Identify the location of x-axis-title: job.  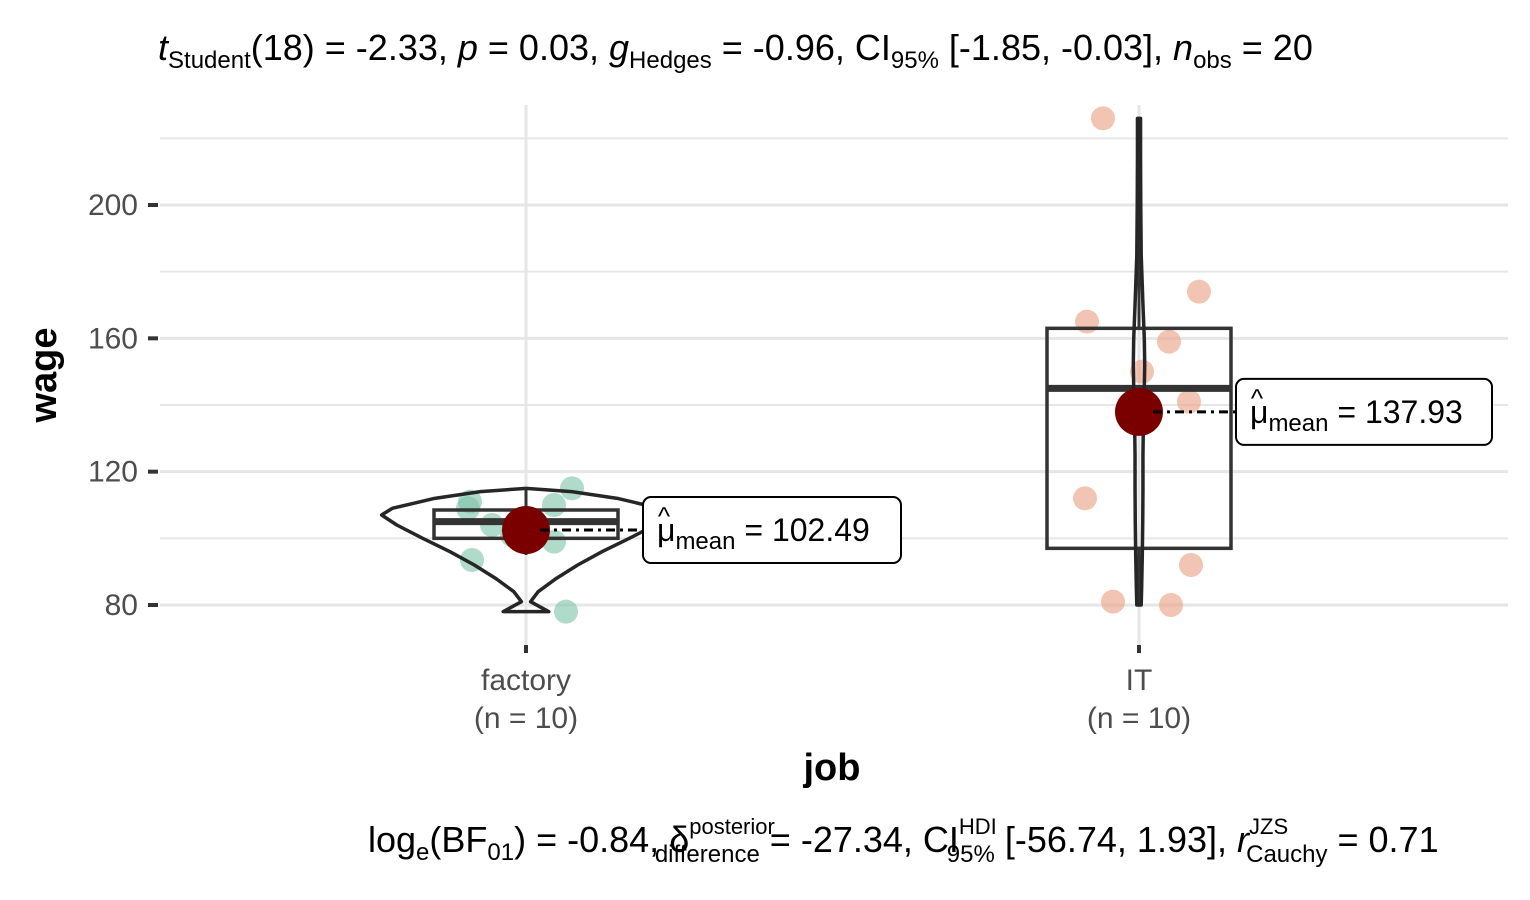
(832, 768).